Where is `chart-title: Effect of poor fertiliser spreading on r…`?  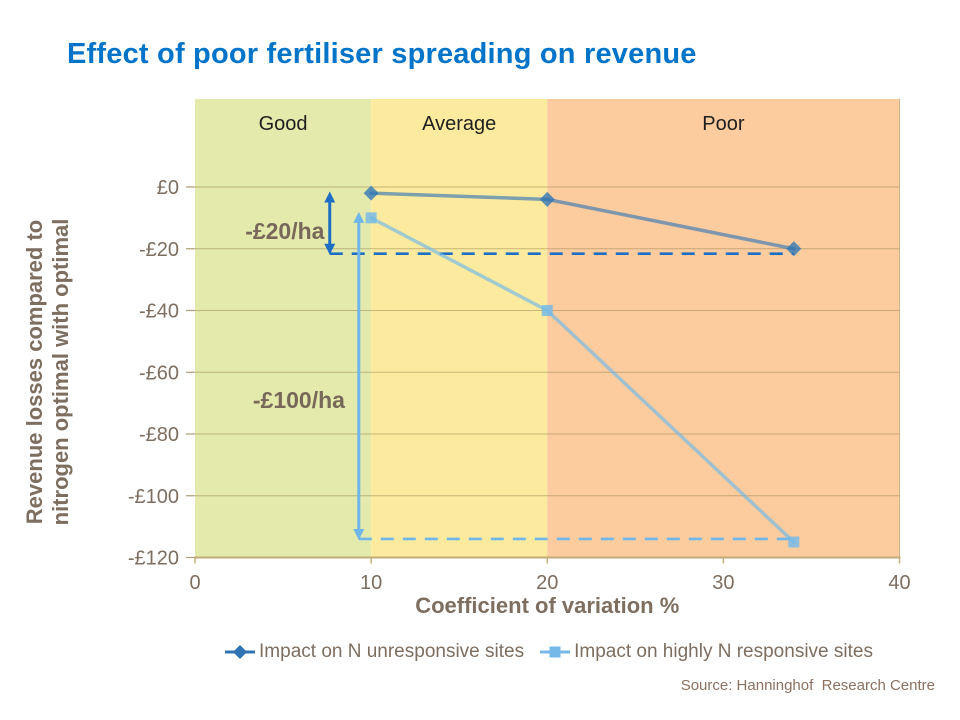 chart-title: Effect of poor fertiliser spreading on r… is located at coordinates (382, 54).